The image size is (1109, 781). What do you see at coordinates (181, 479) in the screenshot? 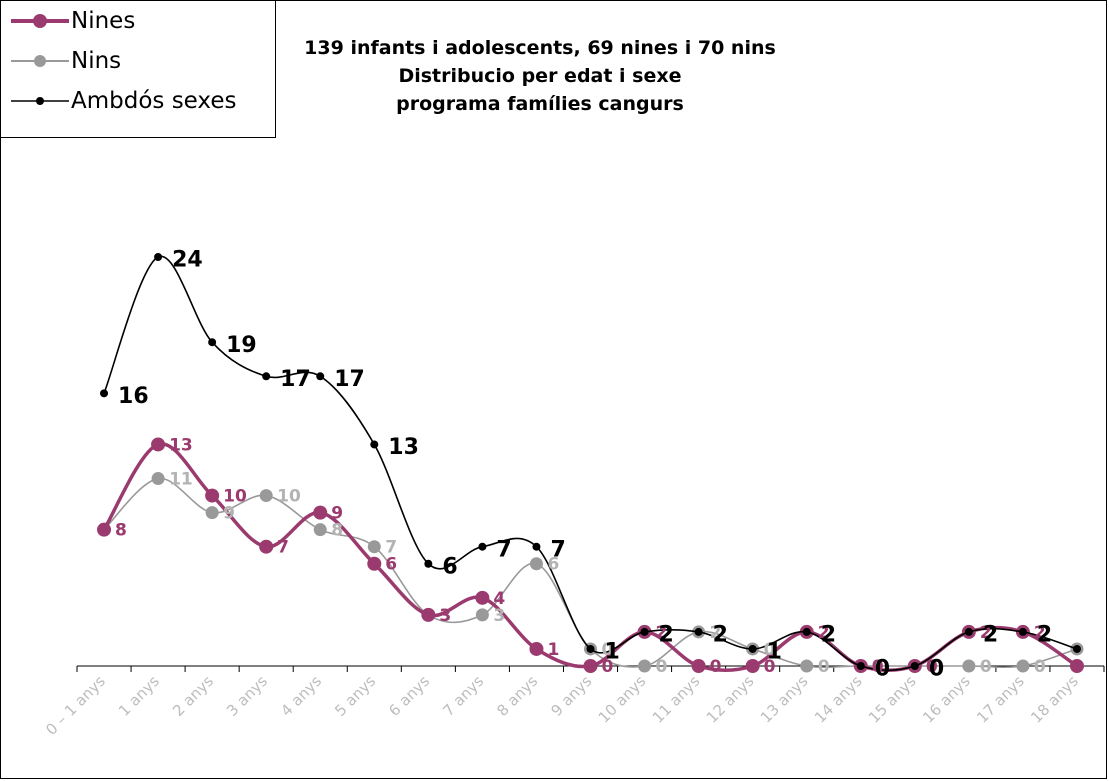
I see `data-label-nins: 11` at bounding box center [181, 479].